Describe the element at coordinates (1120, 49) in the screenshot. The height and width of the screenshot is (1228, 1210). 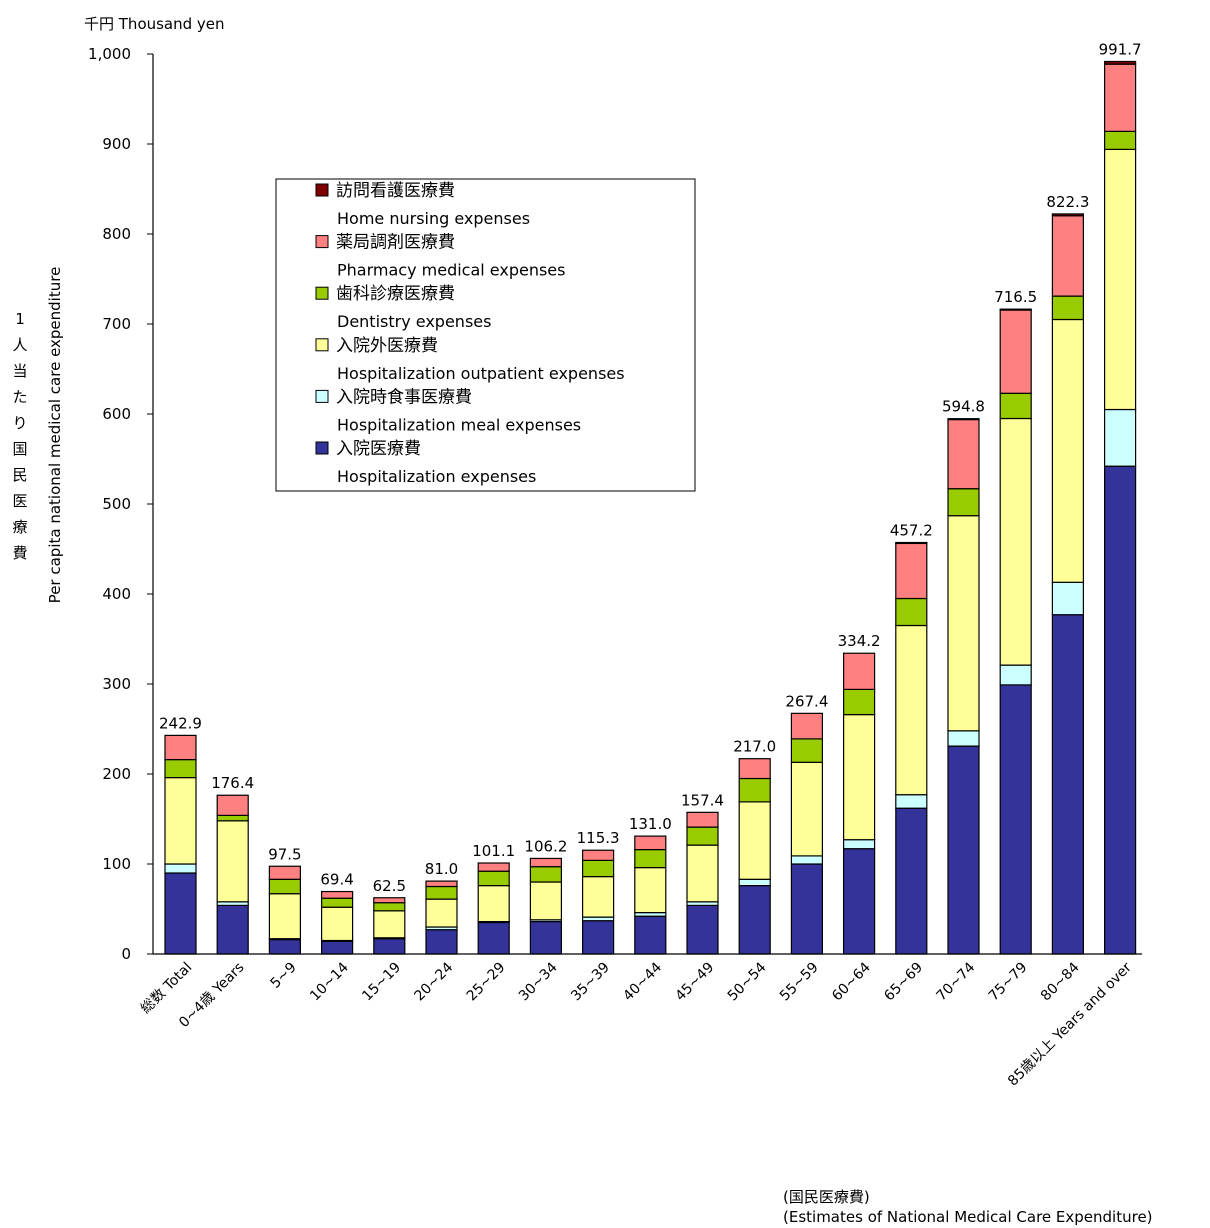
I see `total-label: 991.7` at that location.